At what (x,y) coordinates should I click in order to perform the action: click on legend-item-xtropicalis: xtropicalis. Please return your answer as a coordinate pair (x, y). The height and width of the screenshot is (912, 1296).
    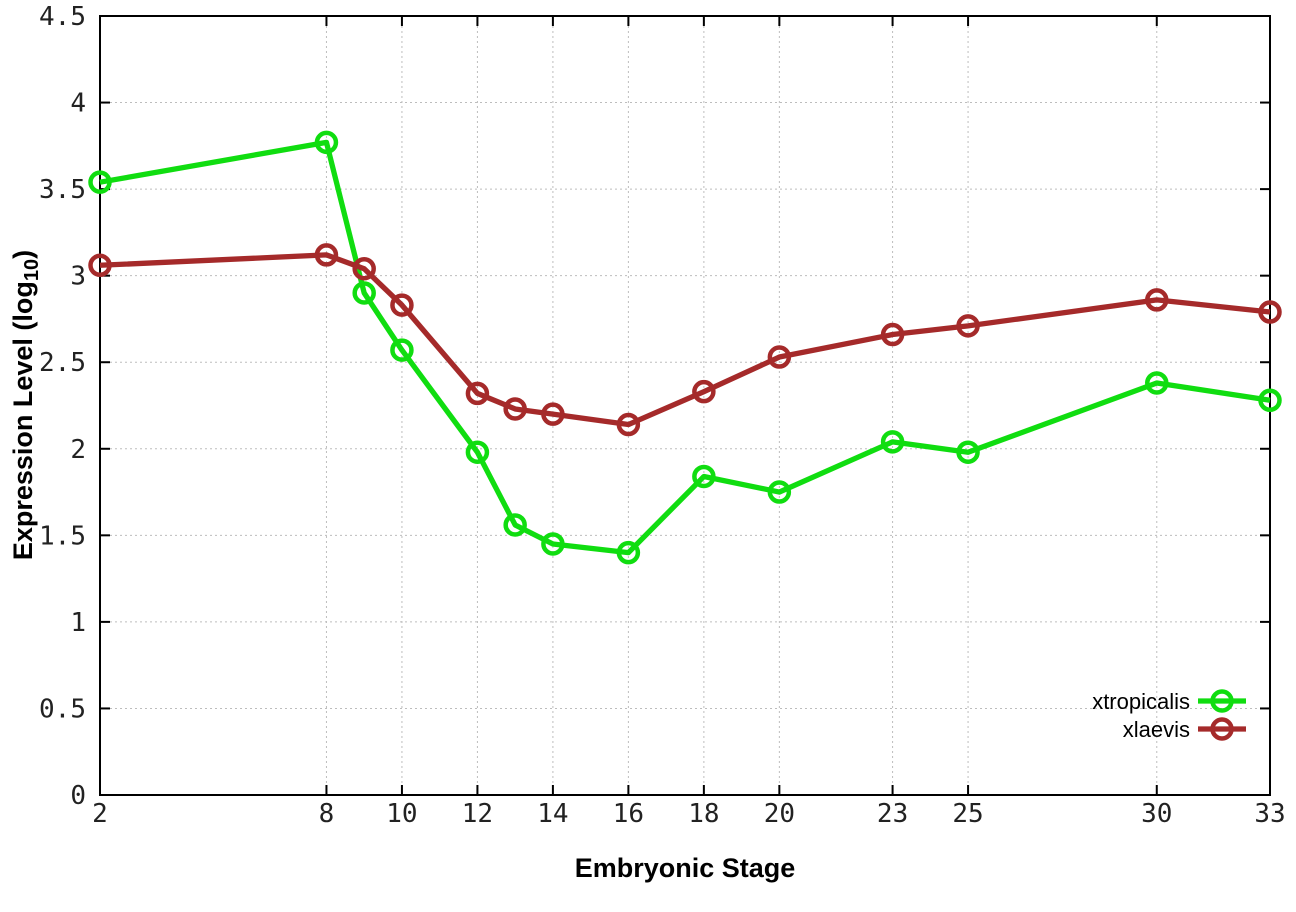
    Looking at the image, I should click on (1169, 701).